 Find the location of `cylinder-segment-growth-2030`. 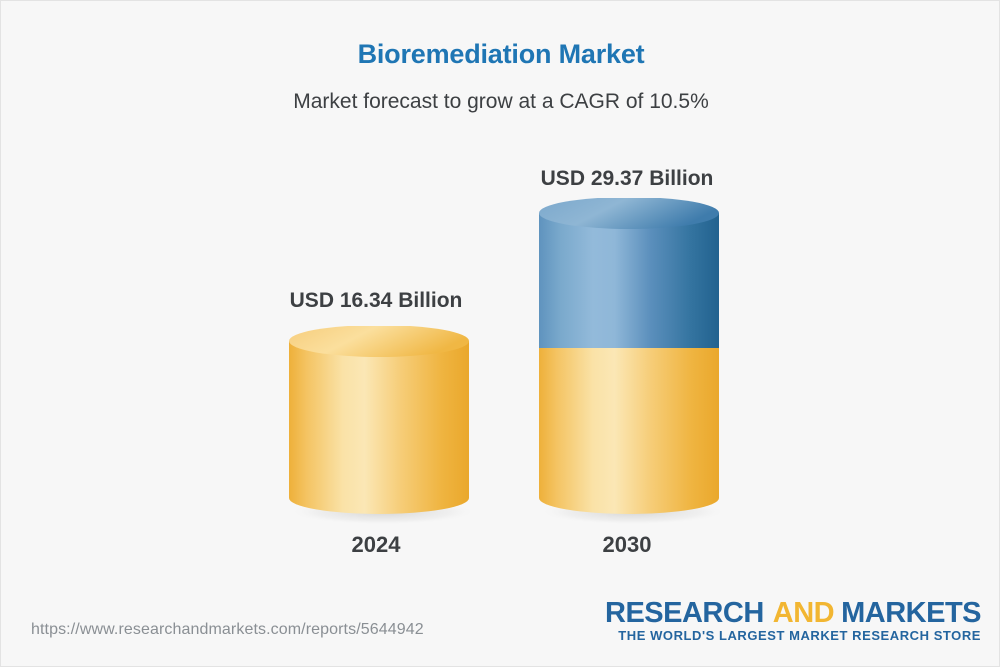

cylinder-segment-growth-2030 is located at coordinates (629, 280).